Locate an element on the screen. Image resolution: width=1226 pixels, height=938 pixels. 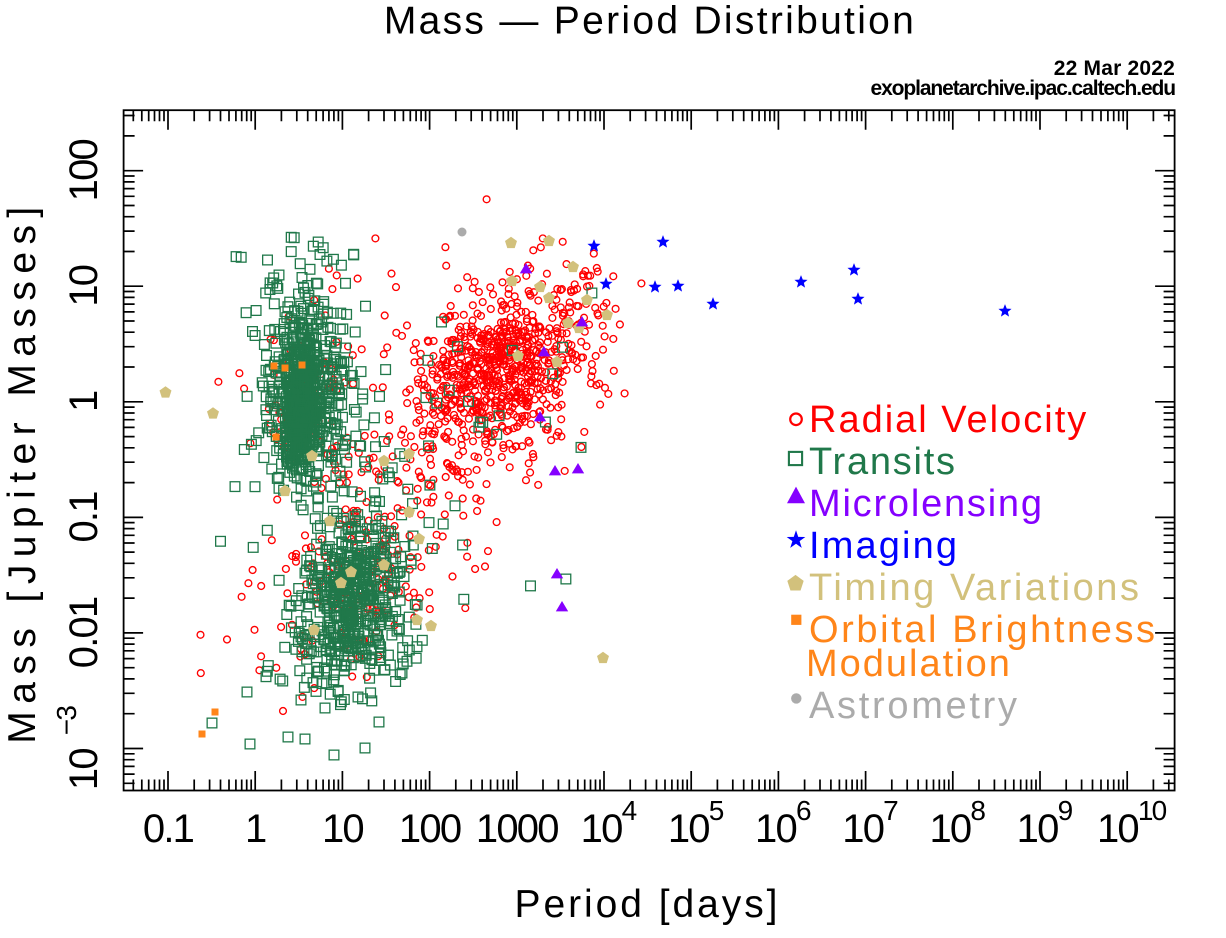
svg-text: 0.01 is located at coordinates (84, 632).